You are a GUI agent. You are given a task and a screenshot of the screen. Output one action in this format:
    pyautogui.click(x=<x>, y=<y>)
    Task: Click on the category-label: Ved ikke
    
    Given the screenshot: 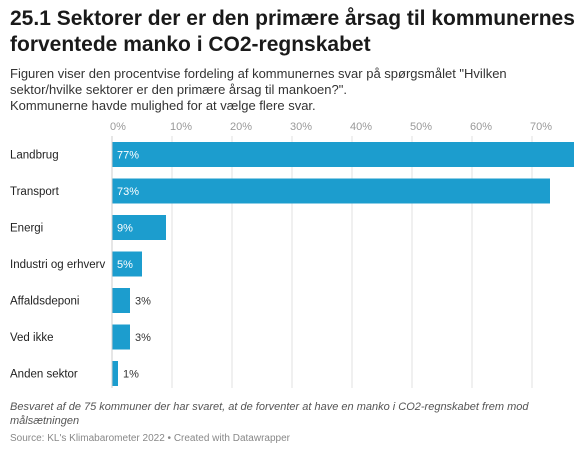 What is the action you would take?
    pyautogui.click(x=31, y=338)
    